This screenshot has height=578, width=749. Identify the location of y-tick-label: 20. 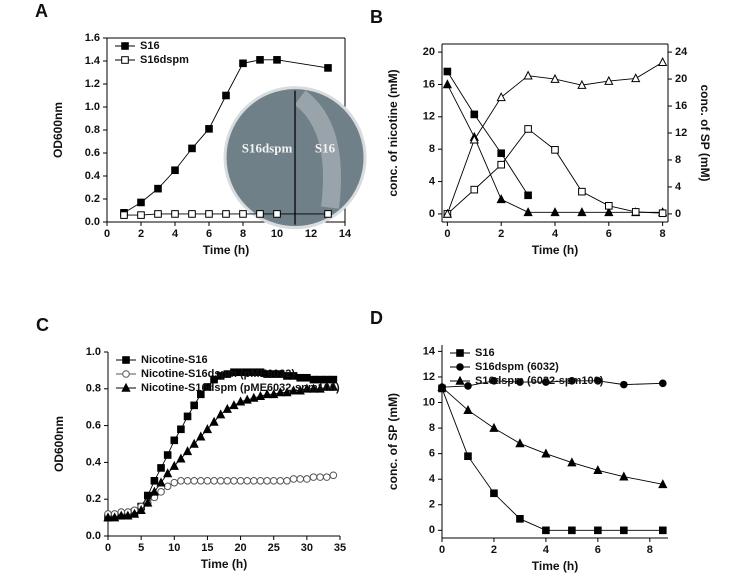
(429, 52).